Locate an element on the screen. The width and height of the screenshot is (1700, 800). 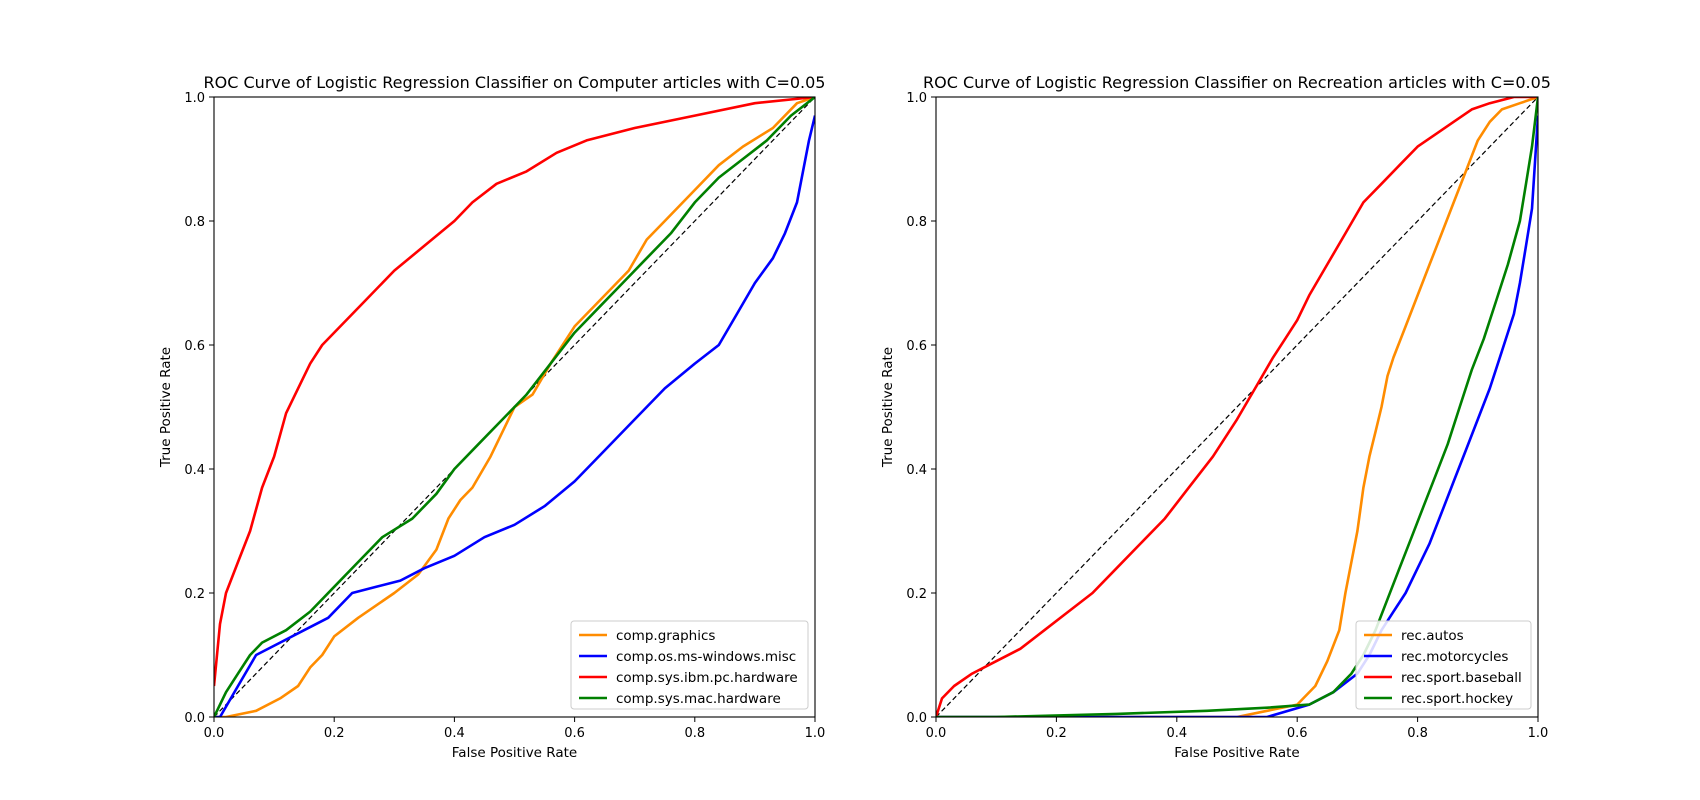
legend-label: comp.graphics is located at coordinates (665, 636).